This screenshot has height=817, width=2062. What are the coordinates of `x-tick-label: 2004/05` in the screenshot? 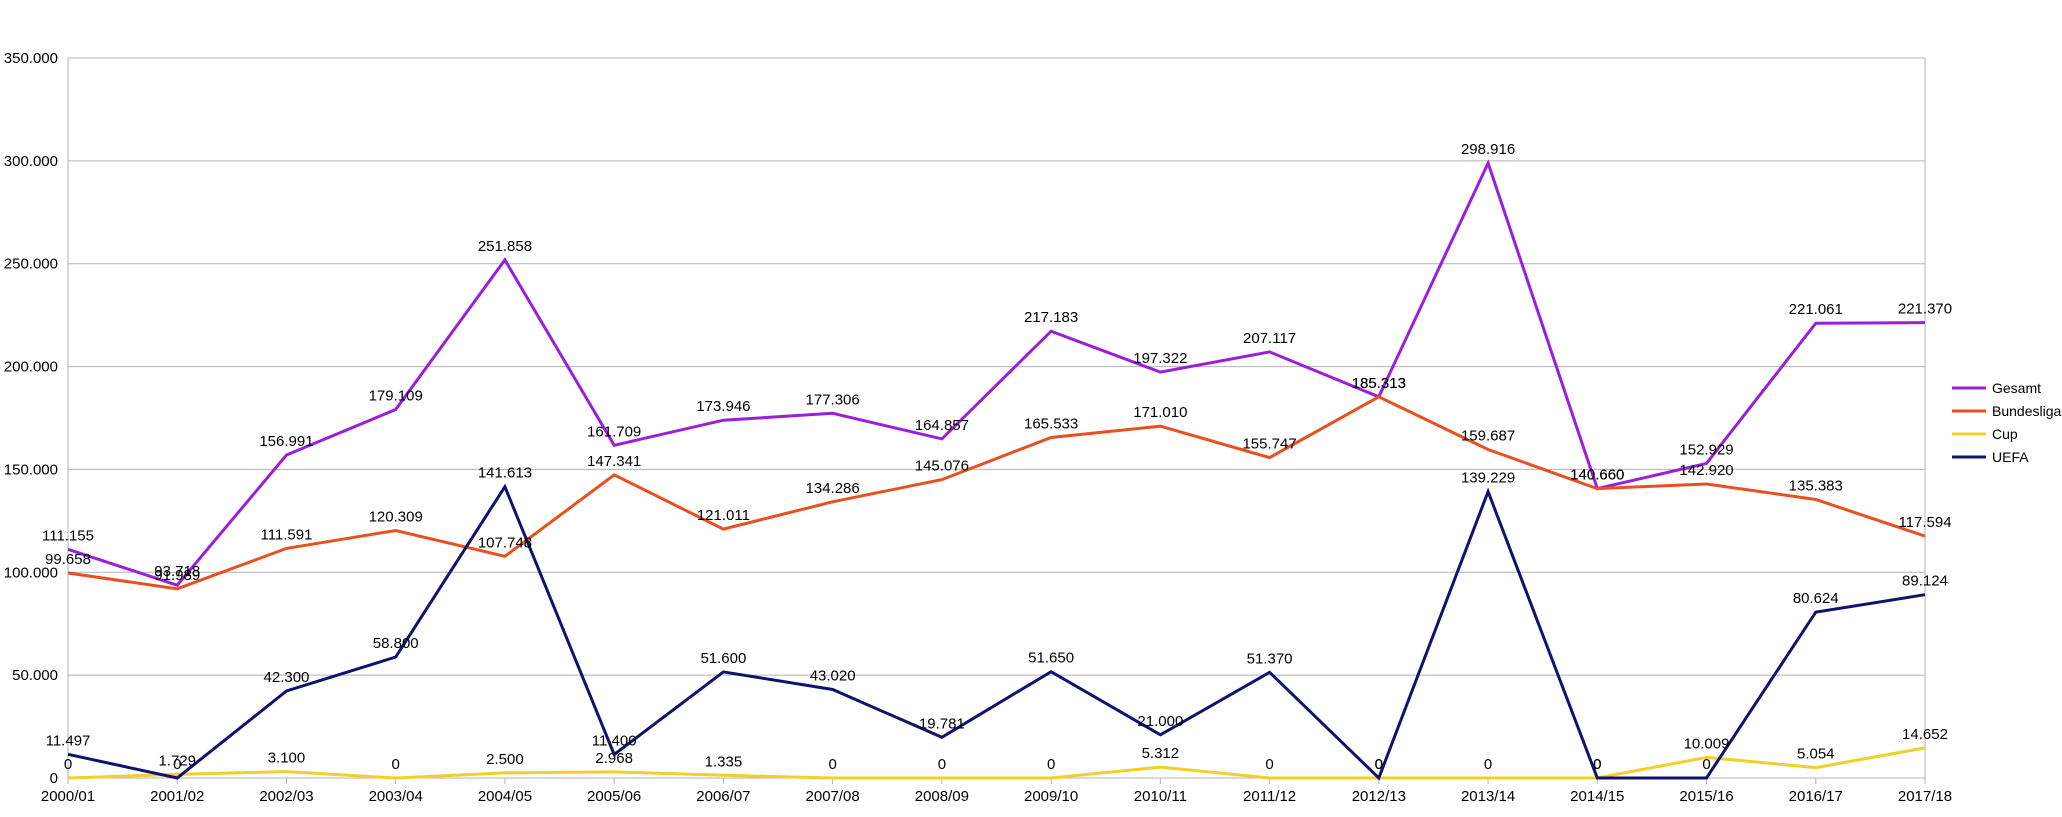 It's located at (505, 796).